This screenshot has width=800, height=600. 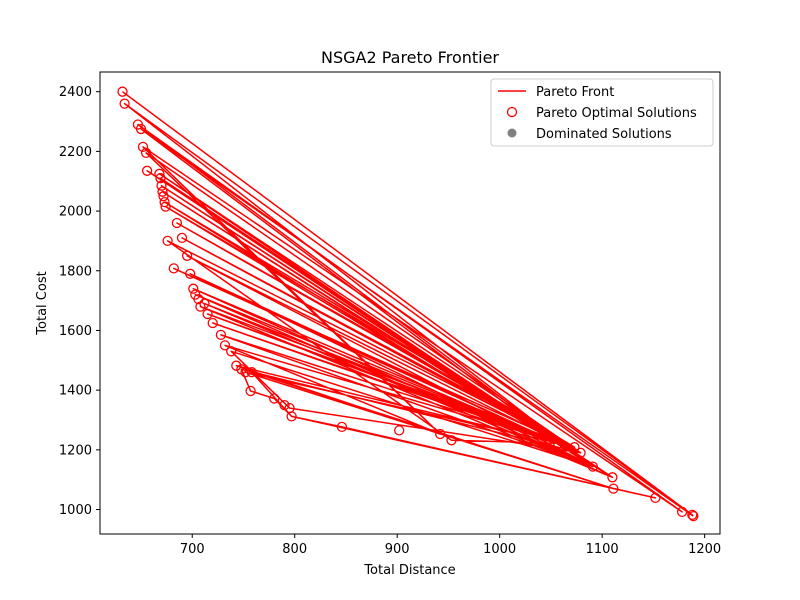 What do you see at coordinates (616, 113) in the screenshot?
I see `legend-pareto-optimal: Pareto Optimal Solutions` at bounding box center [616, 113].